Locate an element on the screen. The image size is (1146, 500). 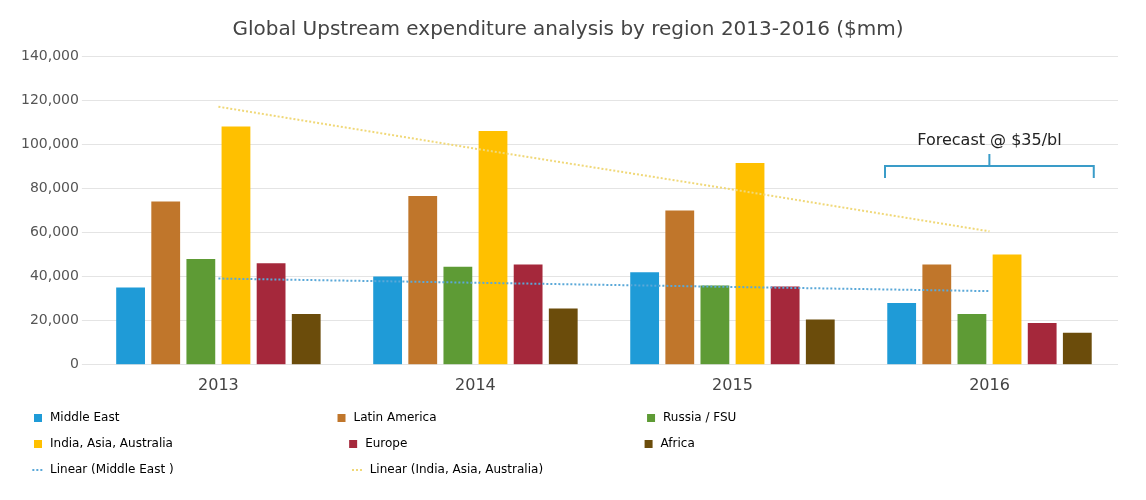
annotation: Forecast @ $35/bl is located at coordinates (989, 139).